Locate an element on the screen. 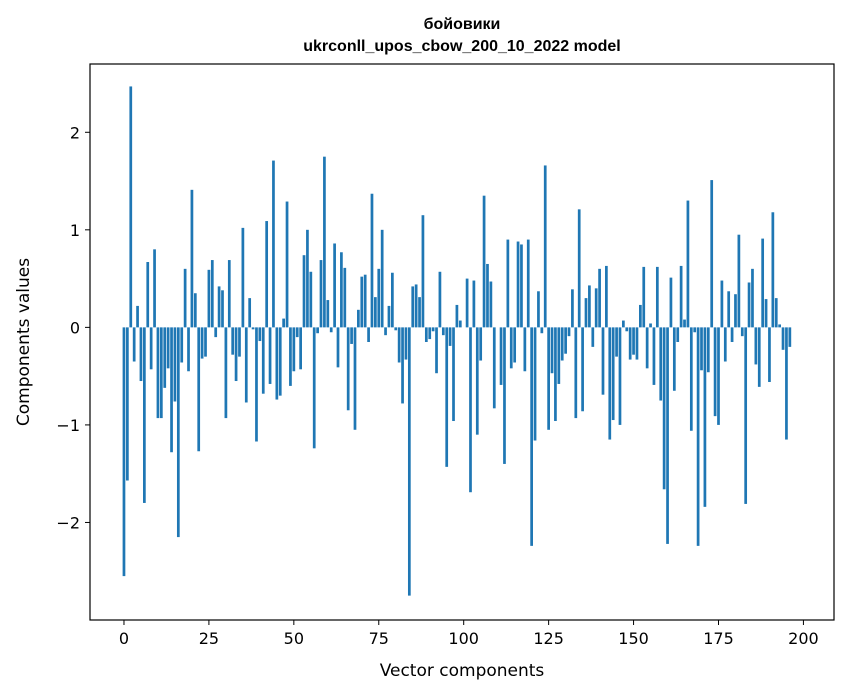  y-axis-ticks: −2 −1 0 1 2 is located at coordinates (73, 327).